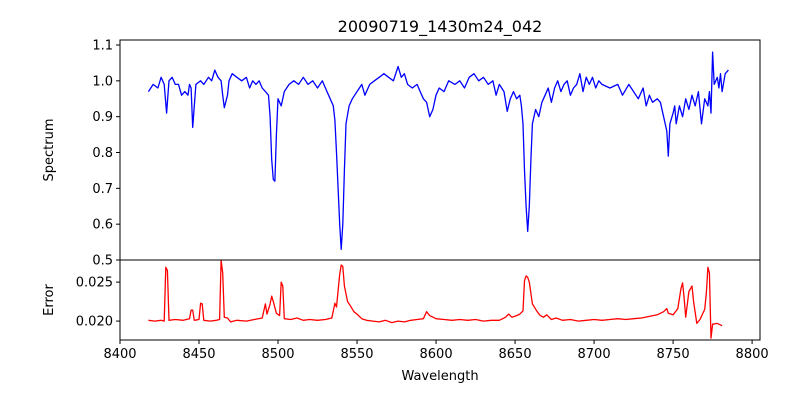  I want to click on chart-title: 20090719_1430m24_042, so click(440, 27).